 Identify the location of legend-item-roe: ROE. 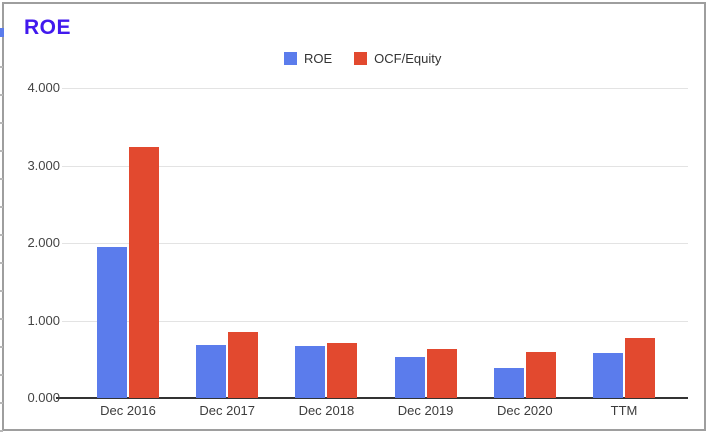
(308, 58).